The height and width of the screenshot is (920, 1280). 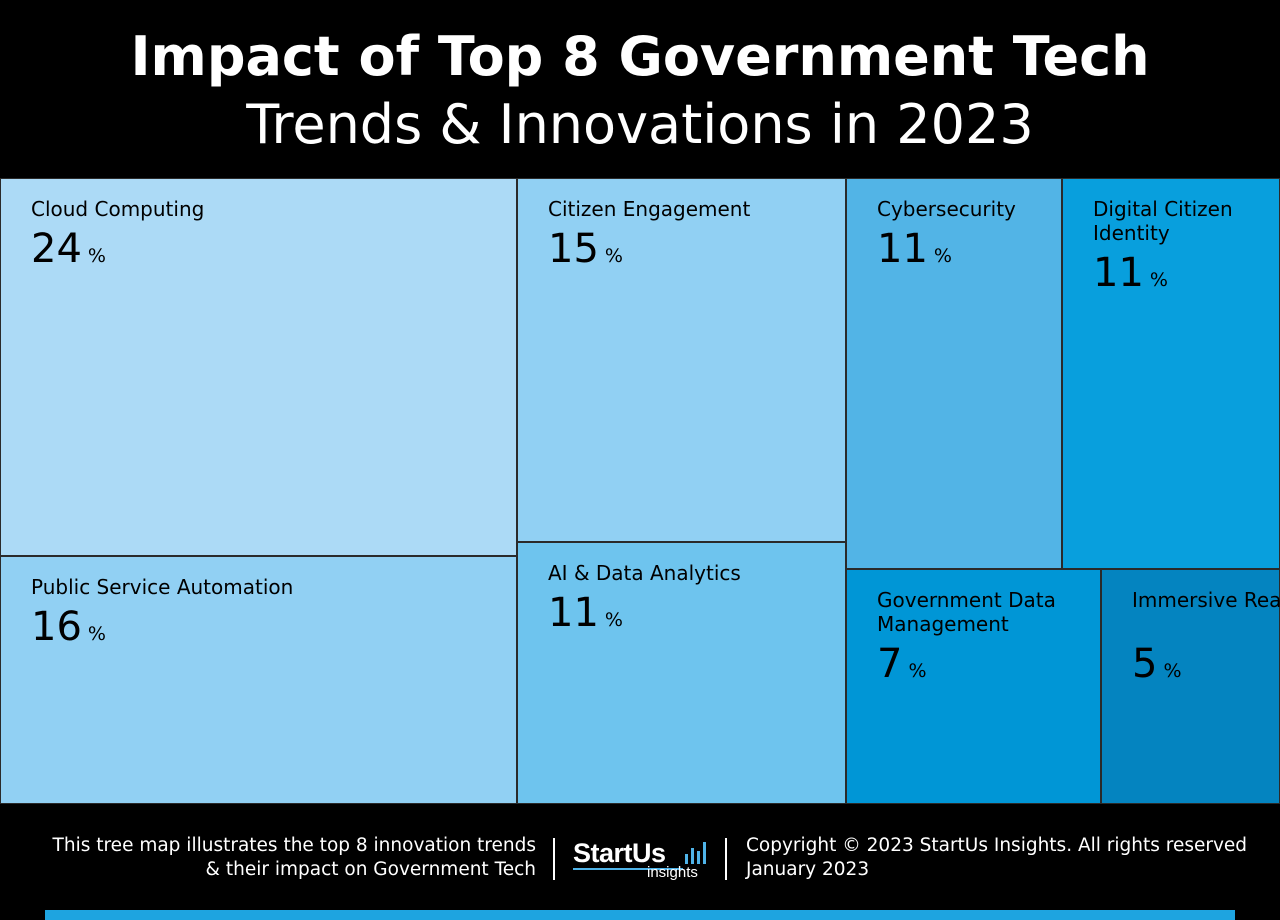 I want to click on tile-label: Citizen Engagement, so click(x=649, y=209).